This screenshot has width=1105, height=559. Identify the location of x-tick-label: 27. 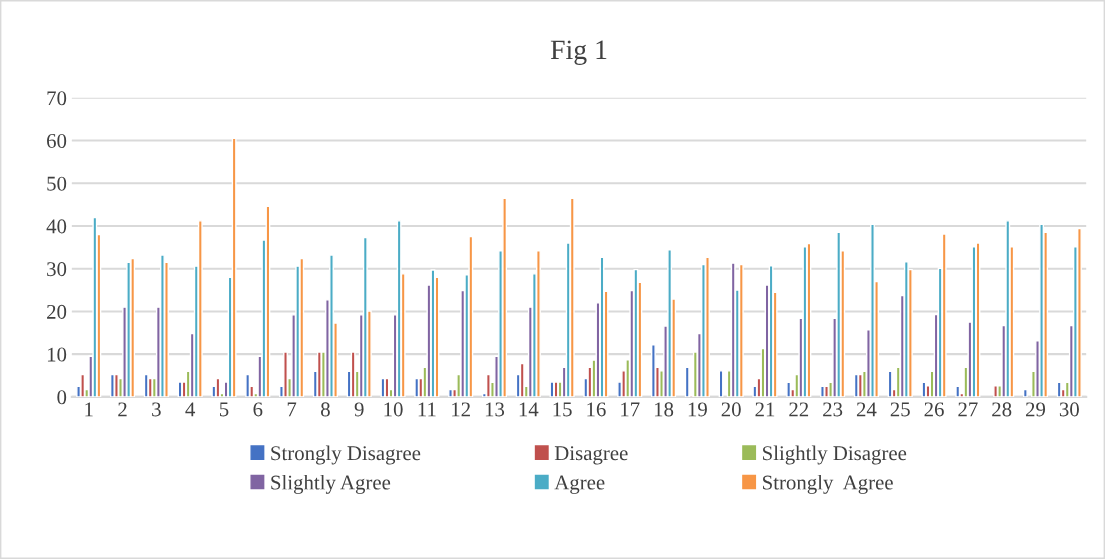
(968, 409).